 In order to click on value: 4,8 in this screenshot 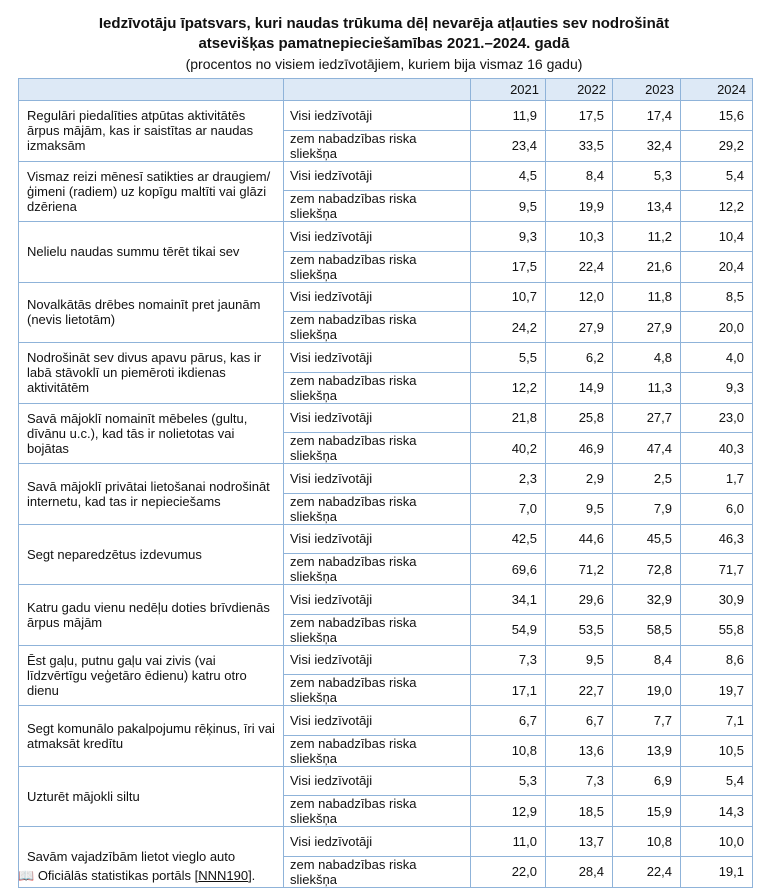, I will do `click(646, 357)`.